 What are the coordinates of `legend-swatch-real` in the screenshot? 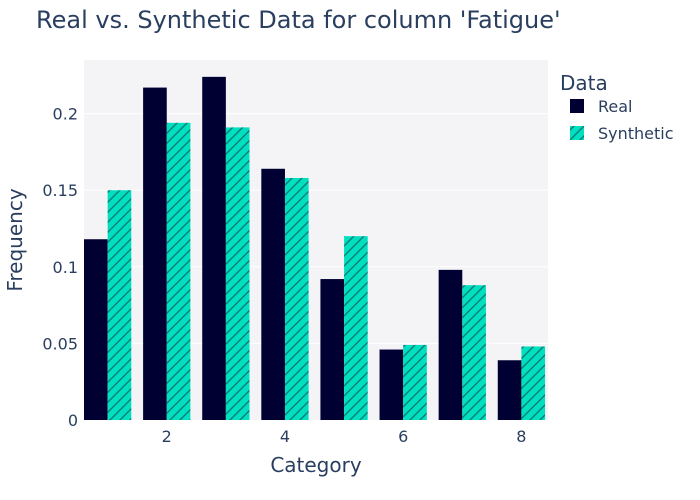 It's located at (577, 106).